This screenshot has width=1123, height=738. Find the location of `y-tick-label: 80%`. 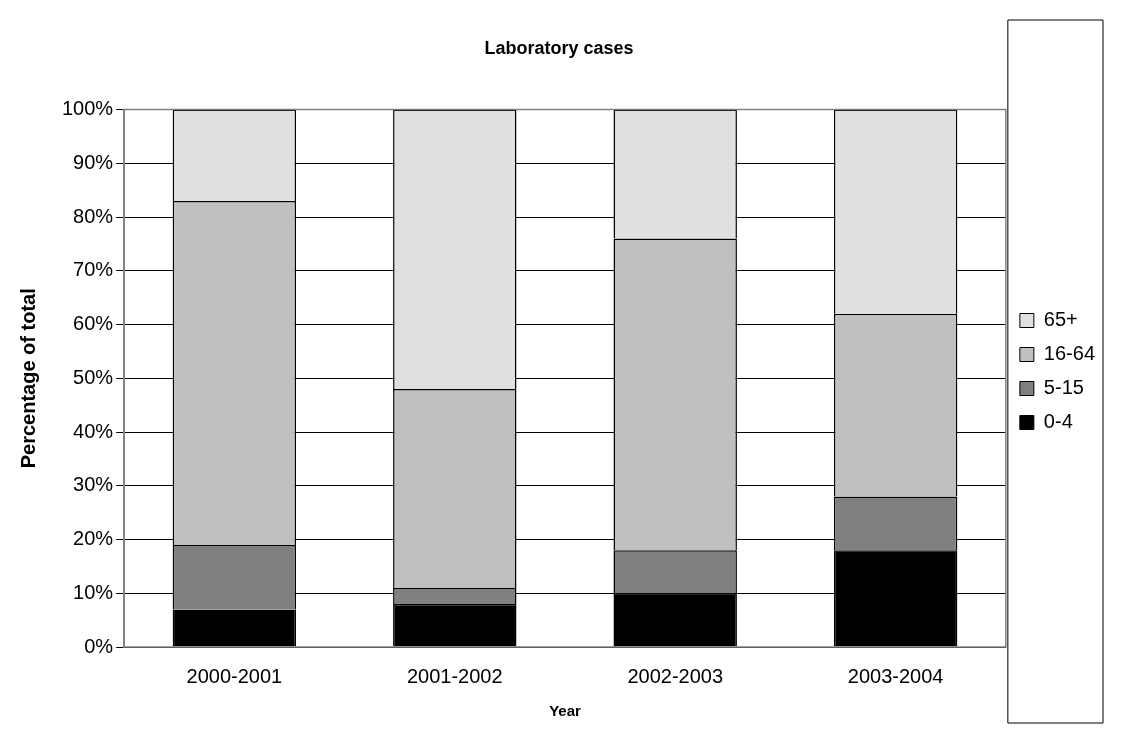

y-tick-label: 80% is located at coordinates (93, 215).